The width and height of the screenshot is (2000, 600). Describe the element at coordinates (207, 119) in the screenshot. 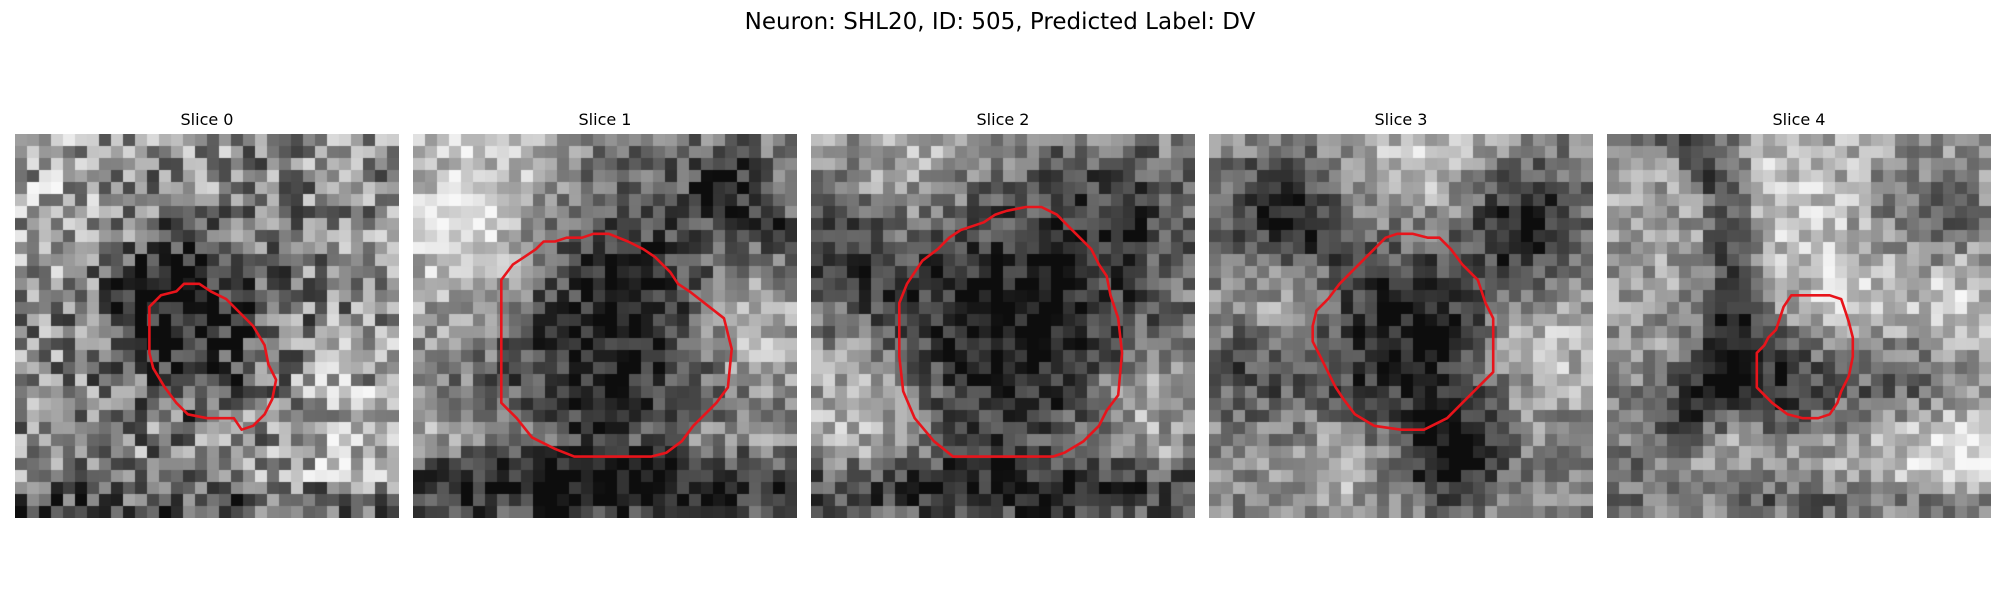

I see `panel-title-slice-0: Slice 0` at that location.